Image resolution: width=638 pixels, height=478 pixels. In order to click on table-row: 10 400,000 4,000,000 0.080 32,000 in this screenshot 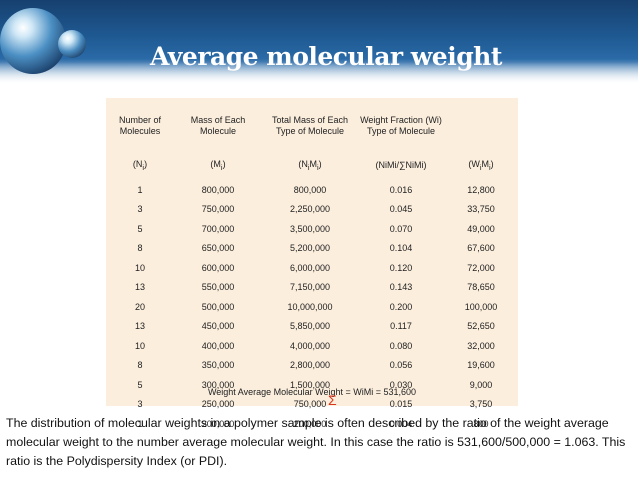, I will do `click(312, 346)`.